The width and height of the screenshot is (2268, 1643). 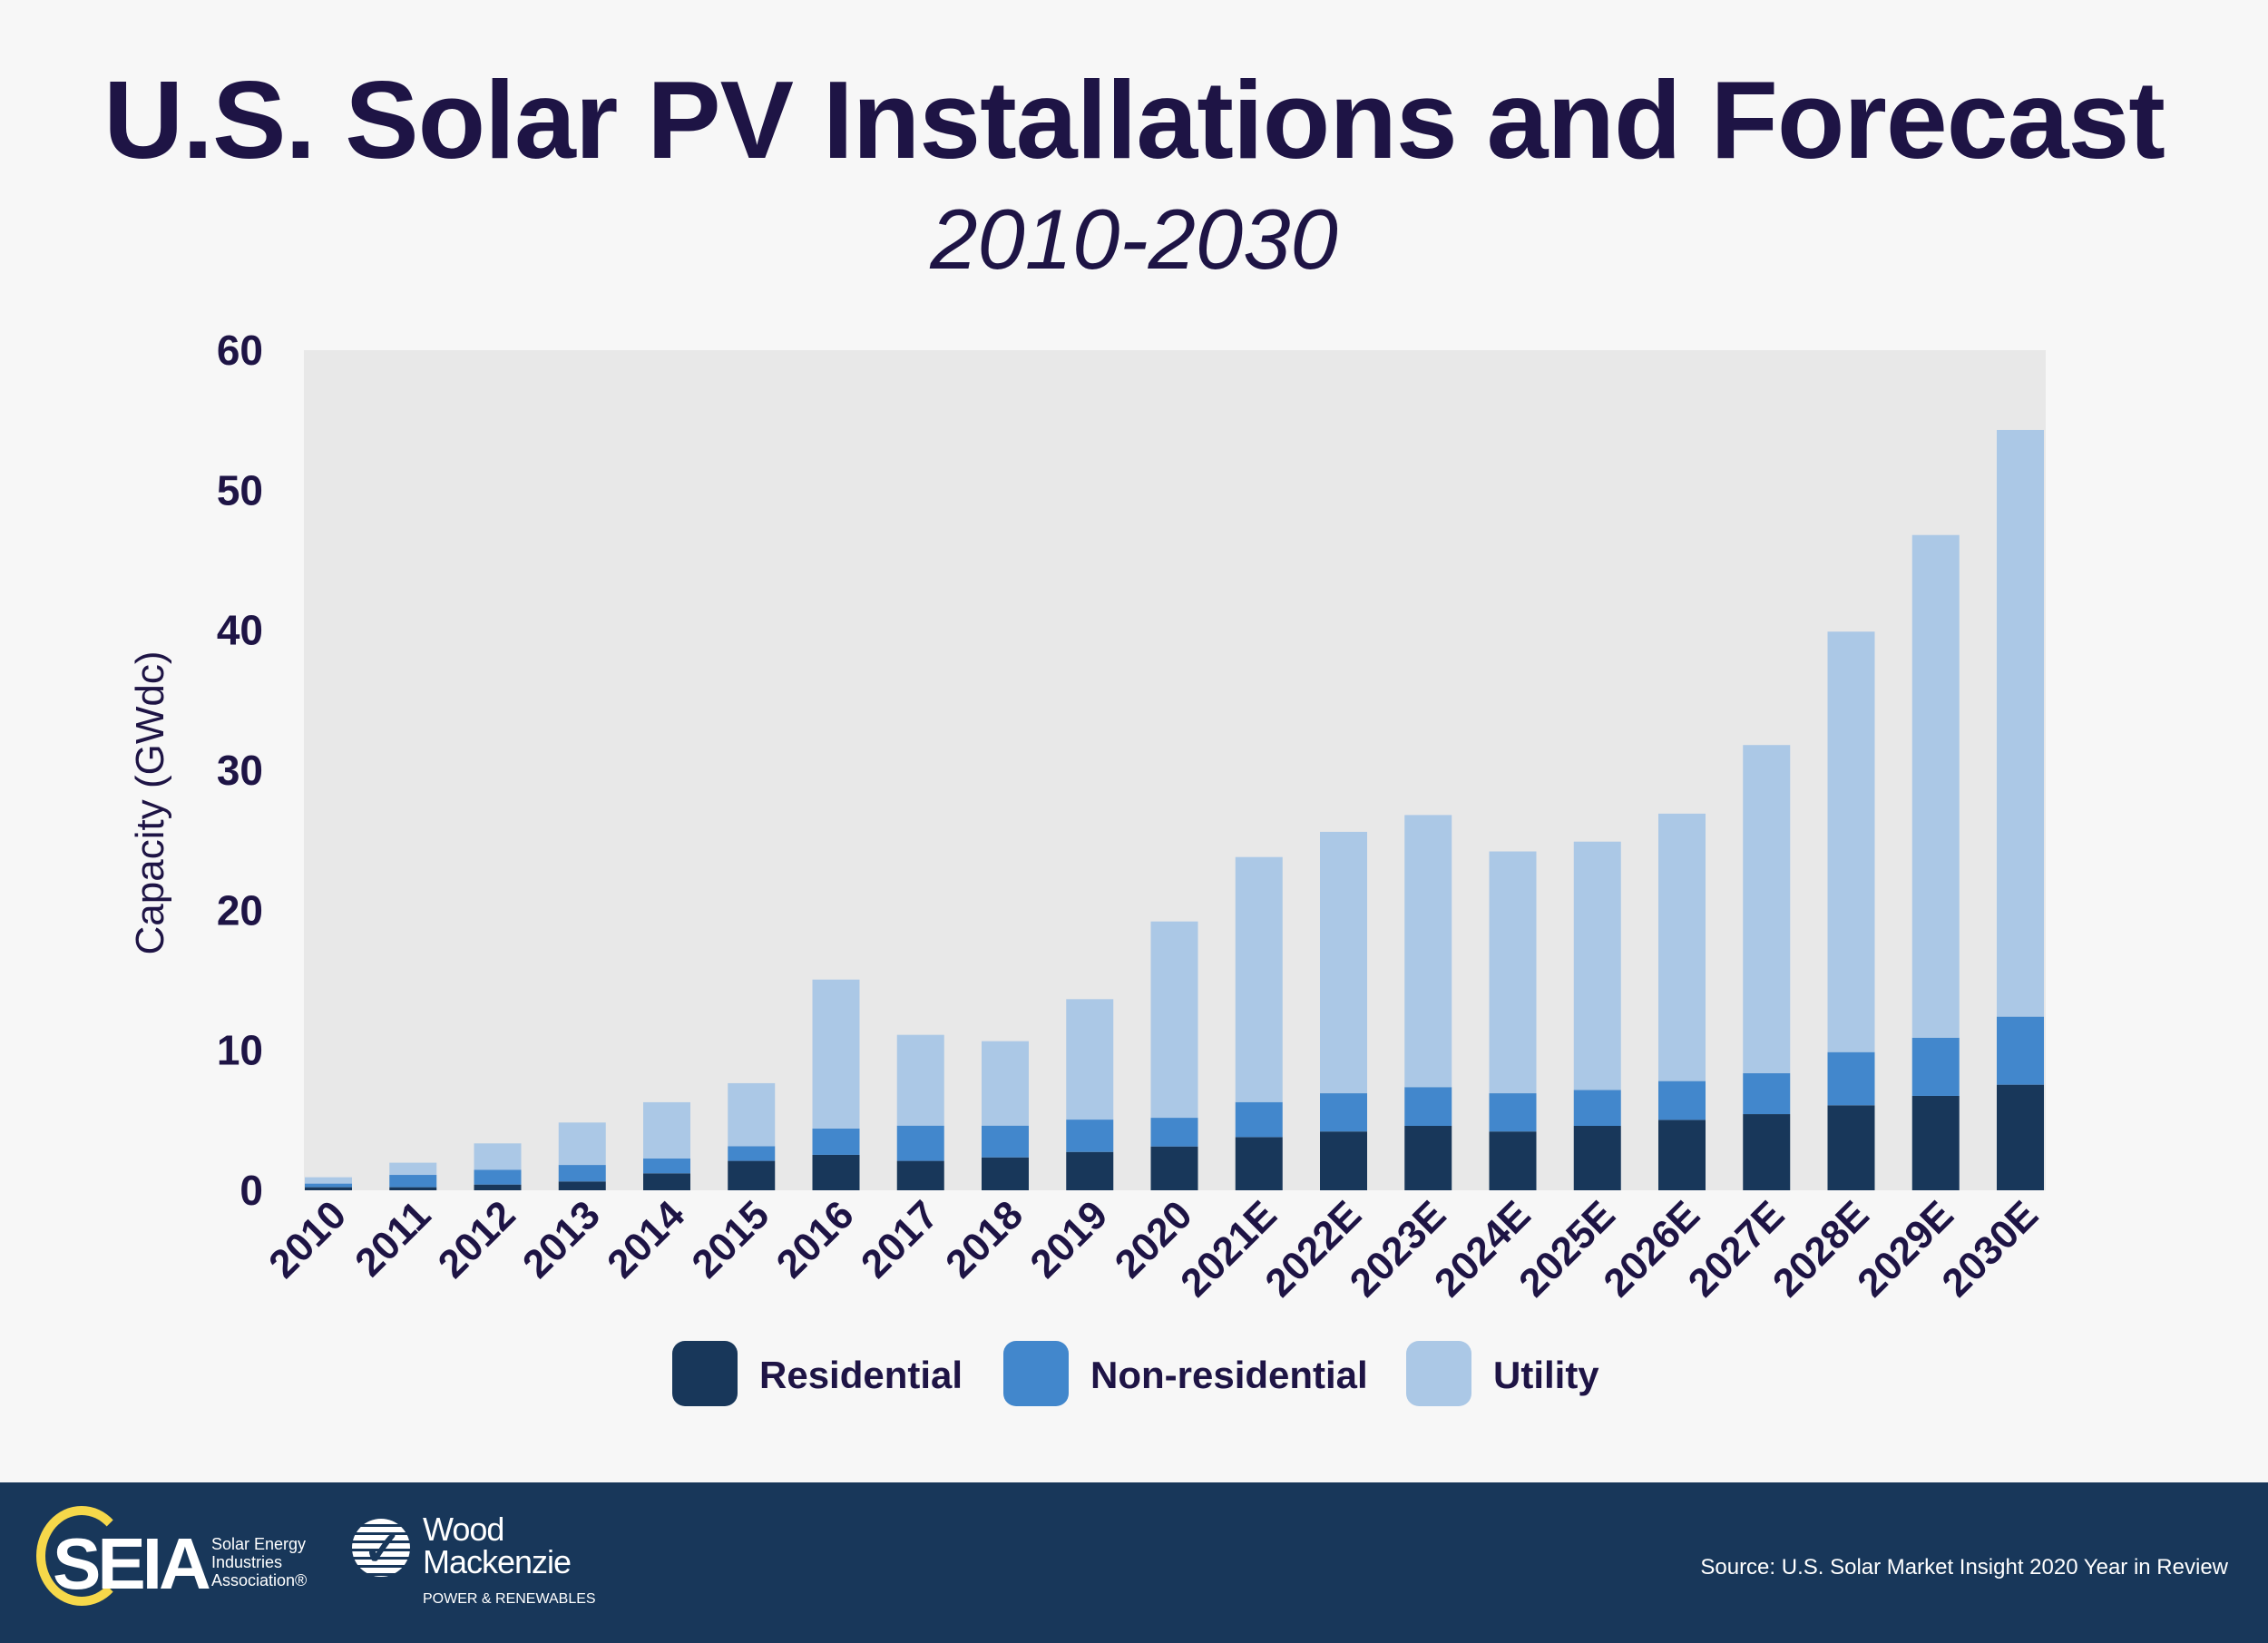 I want to click on x-tick-label: 2022E, so click(x=1313, y=1249).